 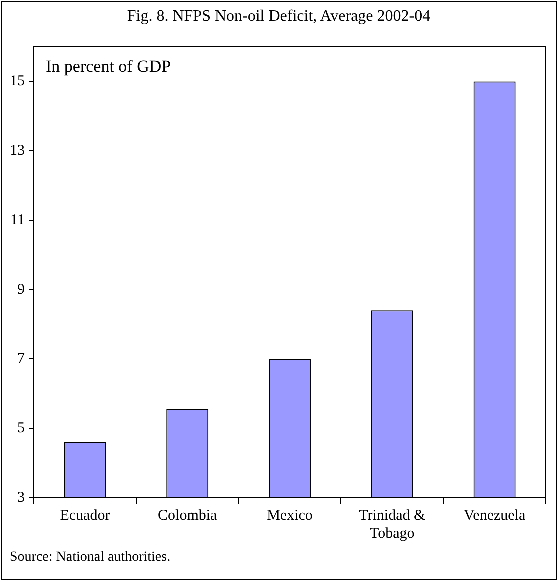 I want to click on y-tick-label: 9, so click(x=21, y=290).